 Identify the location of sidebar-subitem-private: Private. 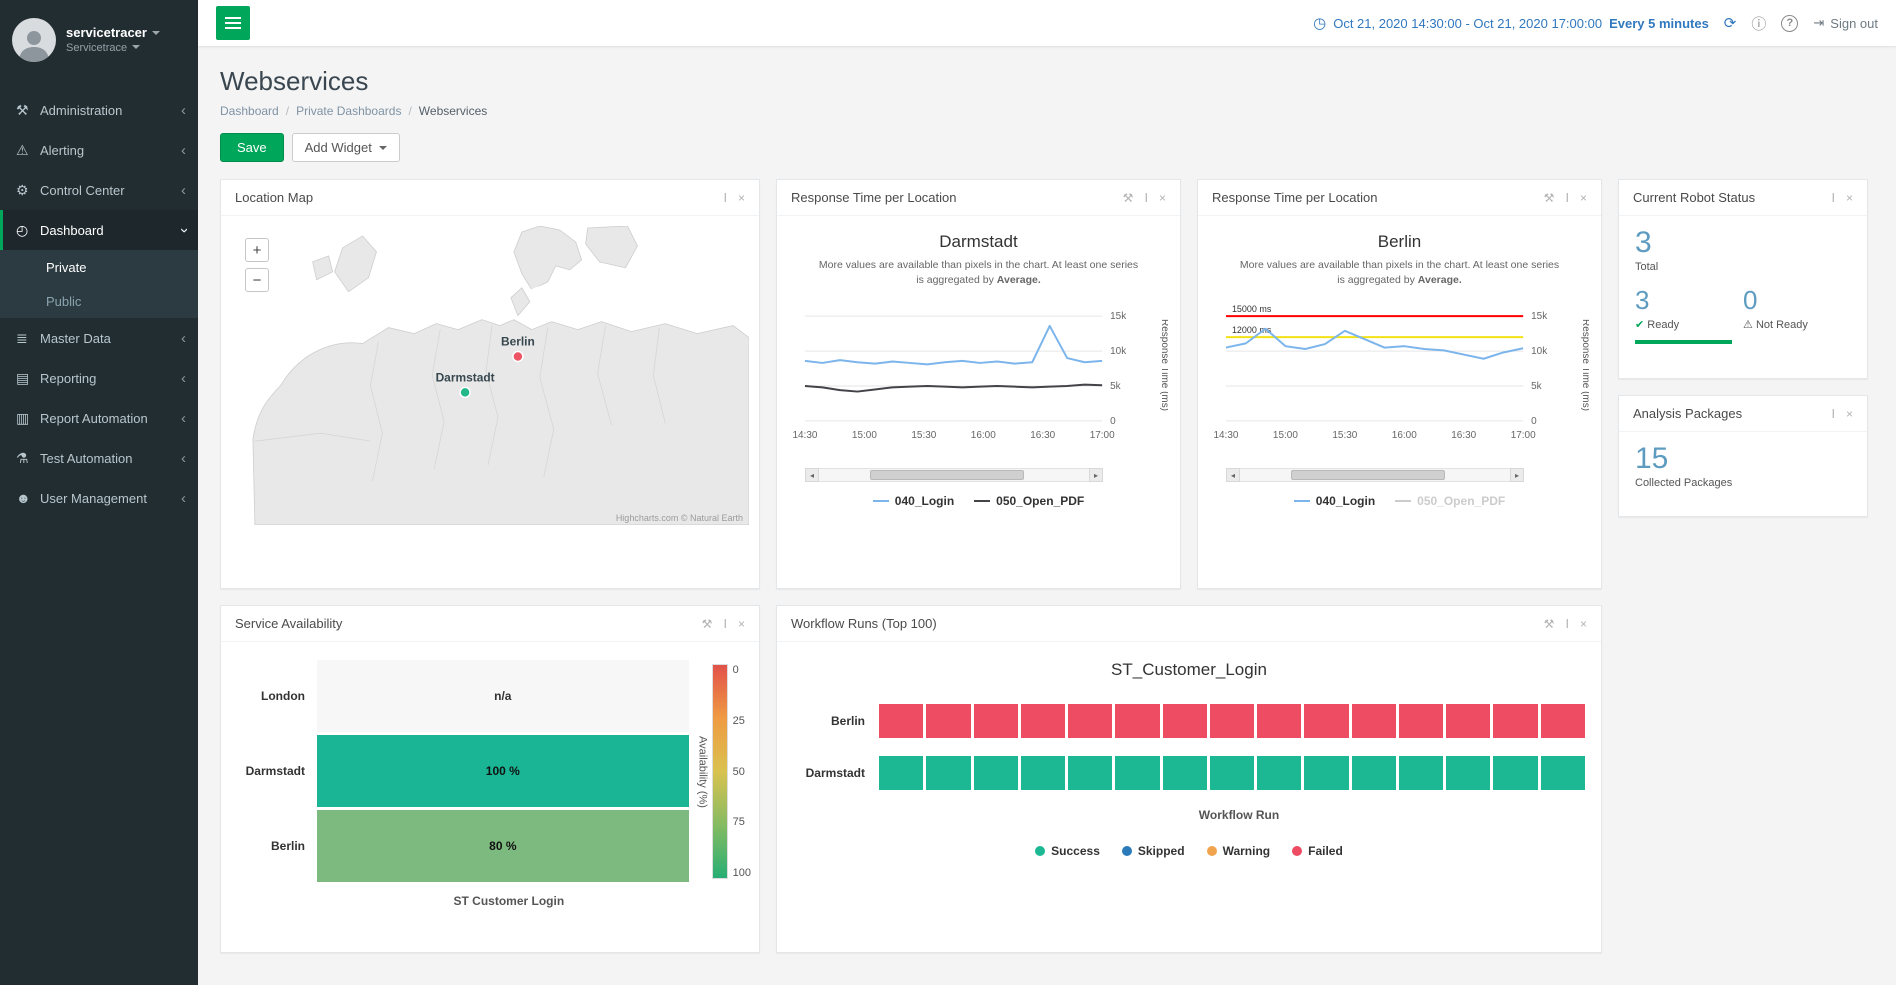
(66, 267).